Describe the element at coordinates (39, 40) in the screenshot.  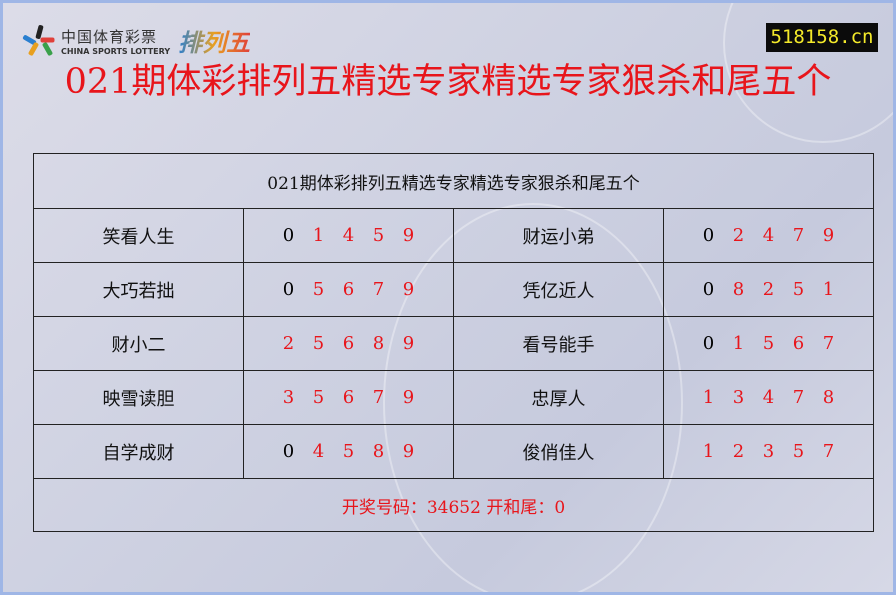
I see `lottery-logo-icon` at that location.